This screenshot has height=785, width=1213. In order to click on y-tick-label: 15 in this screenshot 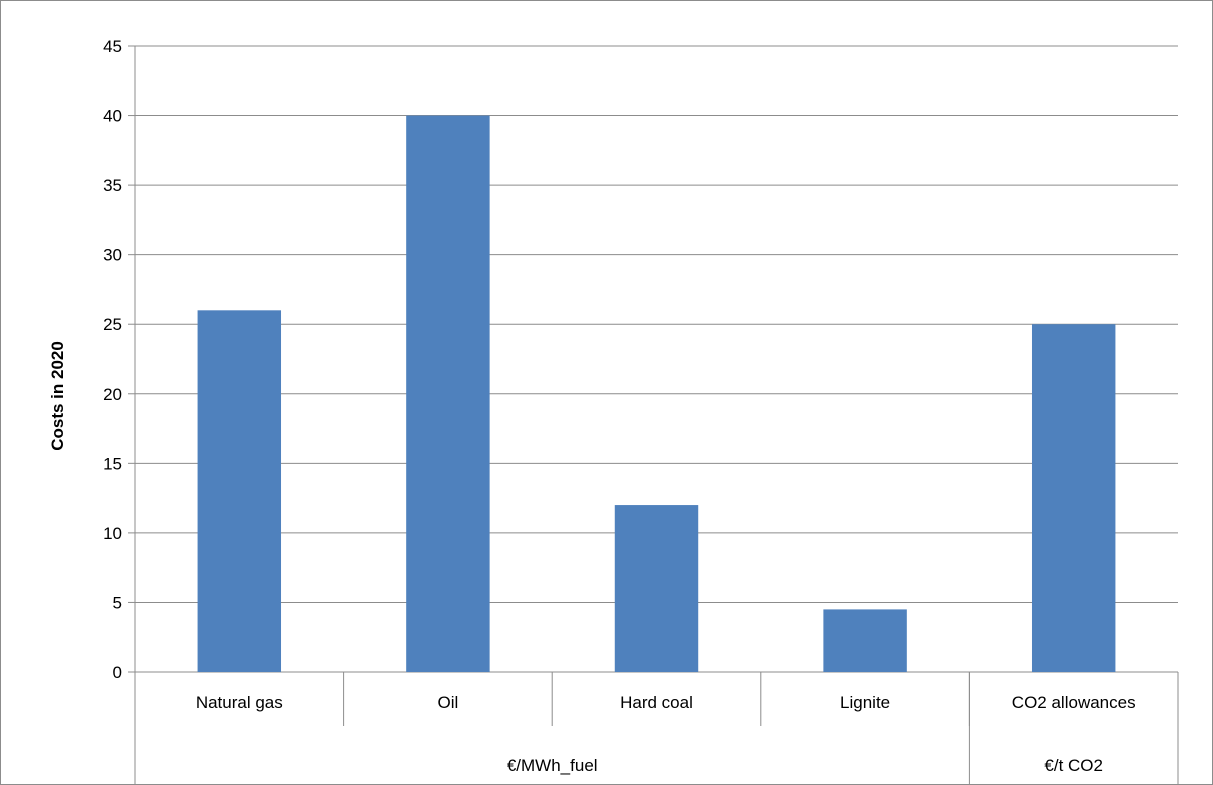, I will do `click(112, 463)`.